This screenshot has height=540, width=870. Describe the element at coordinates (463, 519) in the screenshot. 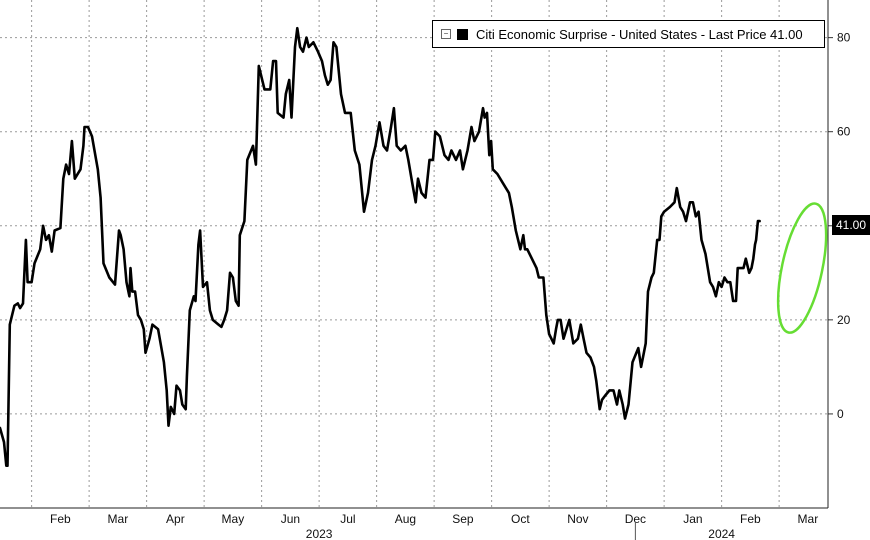

I see `x-tick-label: Sep` at that location.